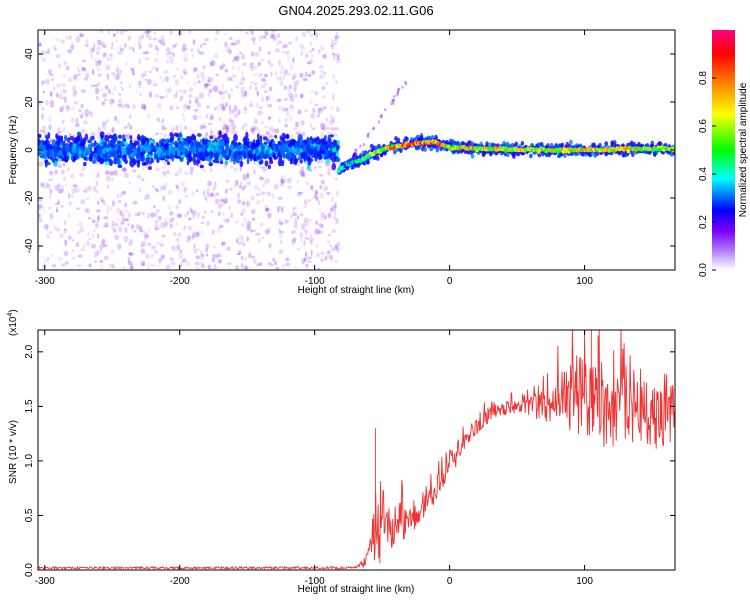 The image size is (750, 600). What do you see at coordinates (45, 281) in the screenshot?
I see `x-tick-label: -300` at bounding box center [45, 281].